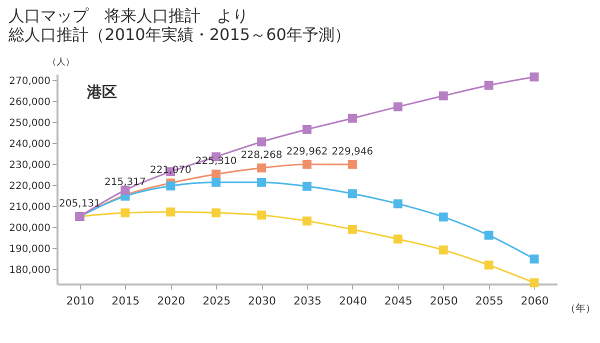  I want to click on y-axis-title: （人）, so click(61, 62).